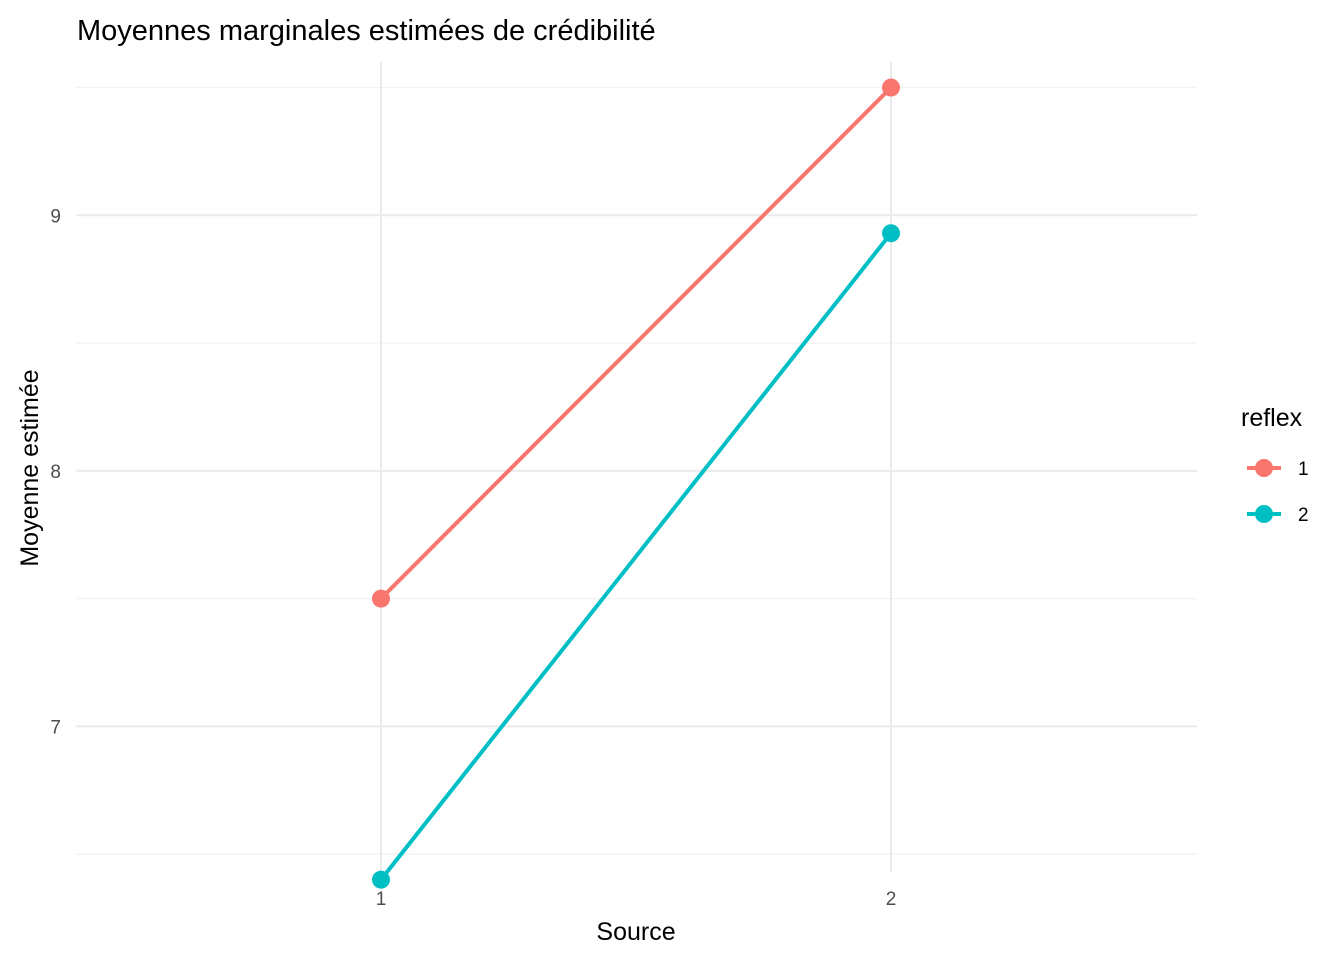 This screenshot has width=1344, height=960. Describe the element at coordinates (55, 727) in the screenshot. I see `y-tick-label: 7` at that location.